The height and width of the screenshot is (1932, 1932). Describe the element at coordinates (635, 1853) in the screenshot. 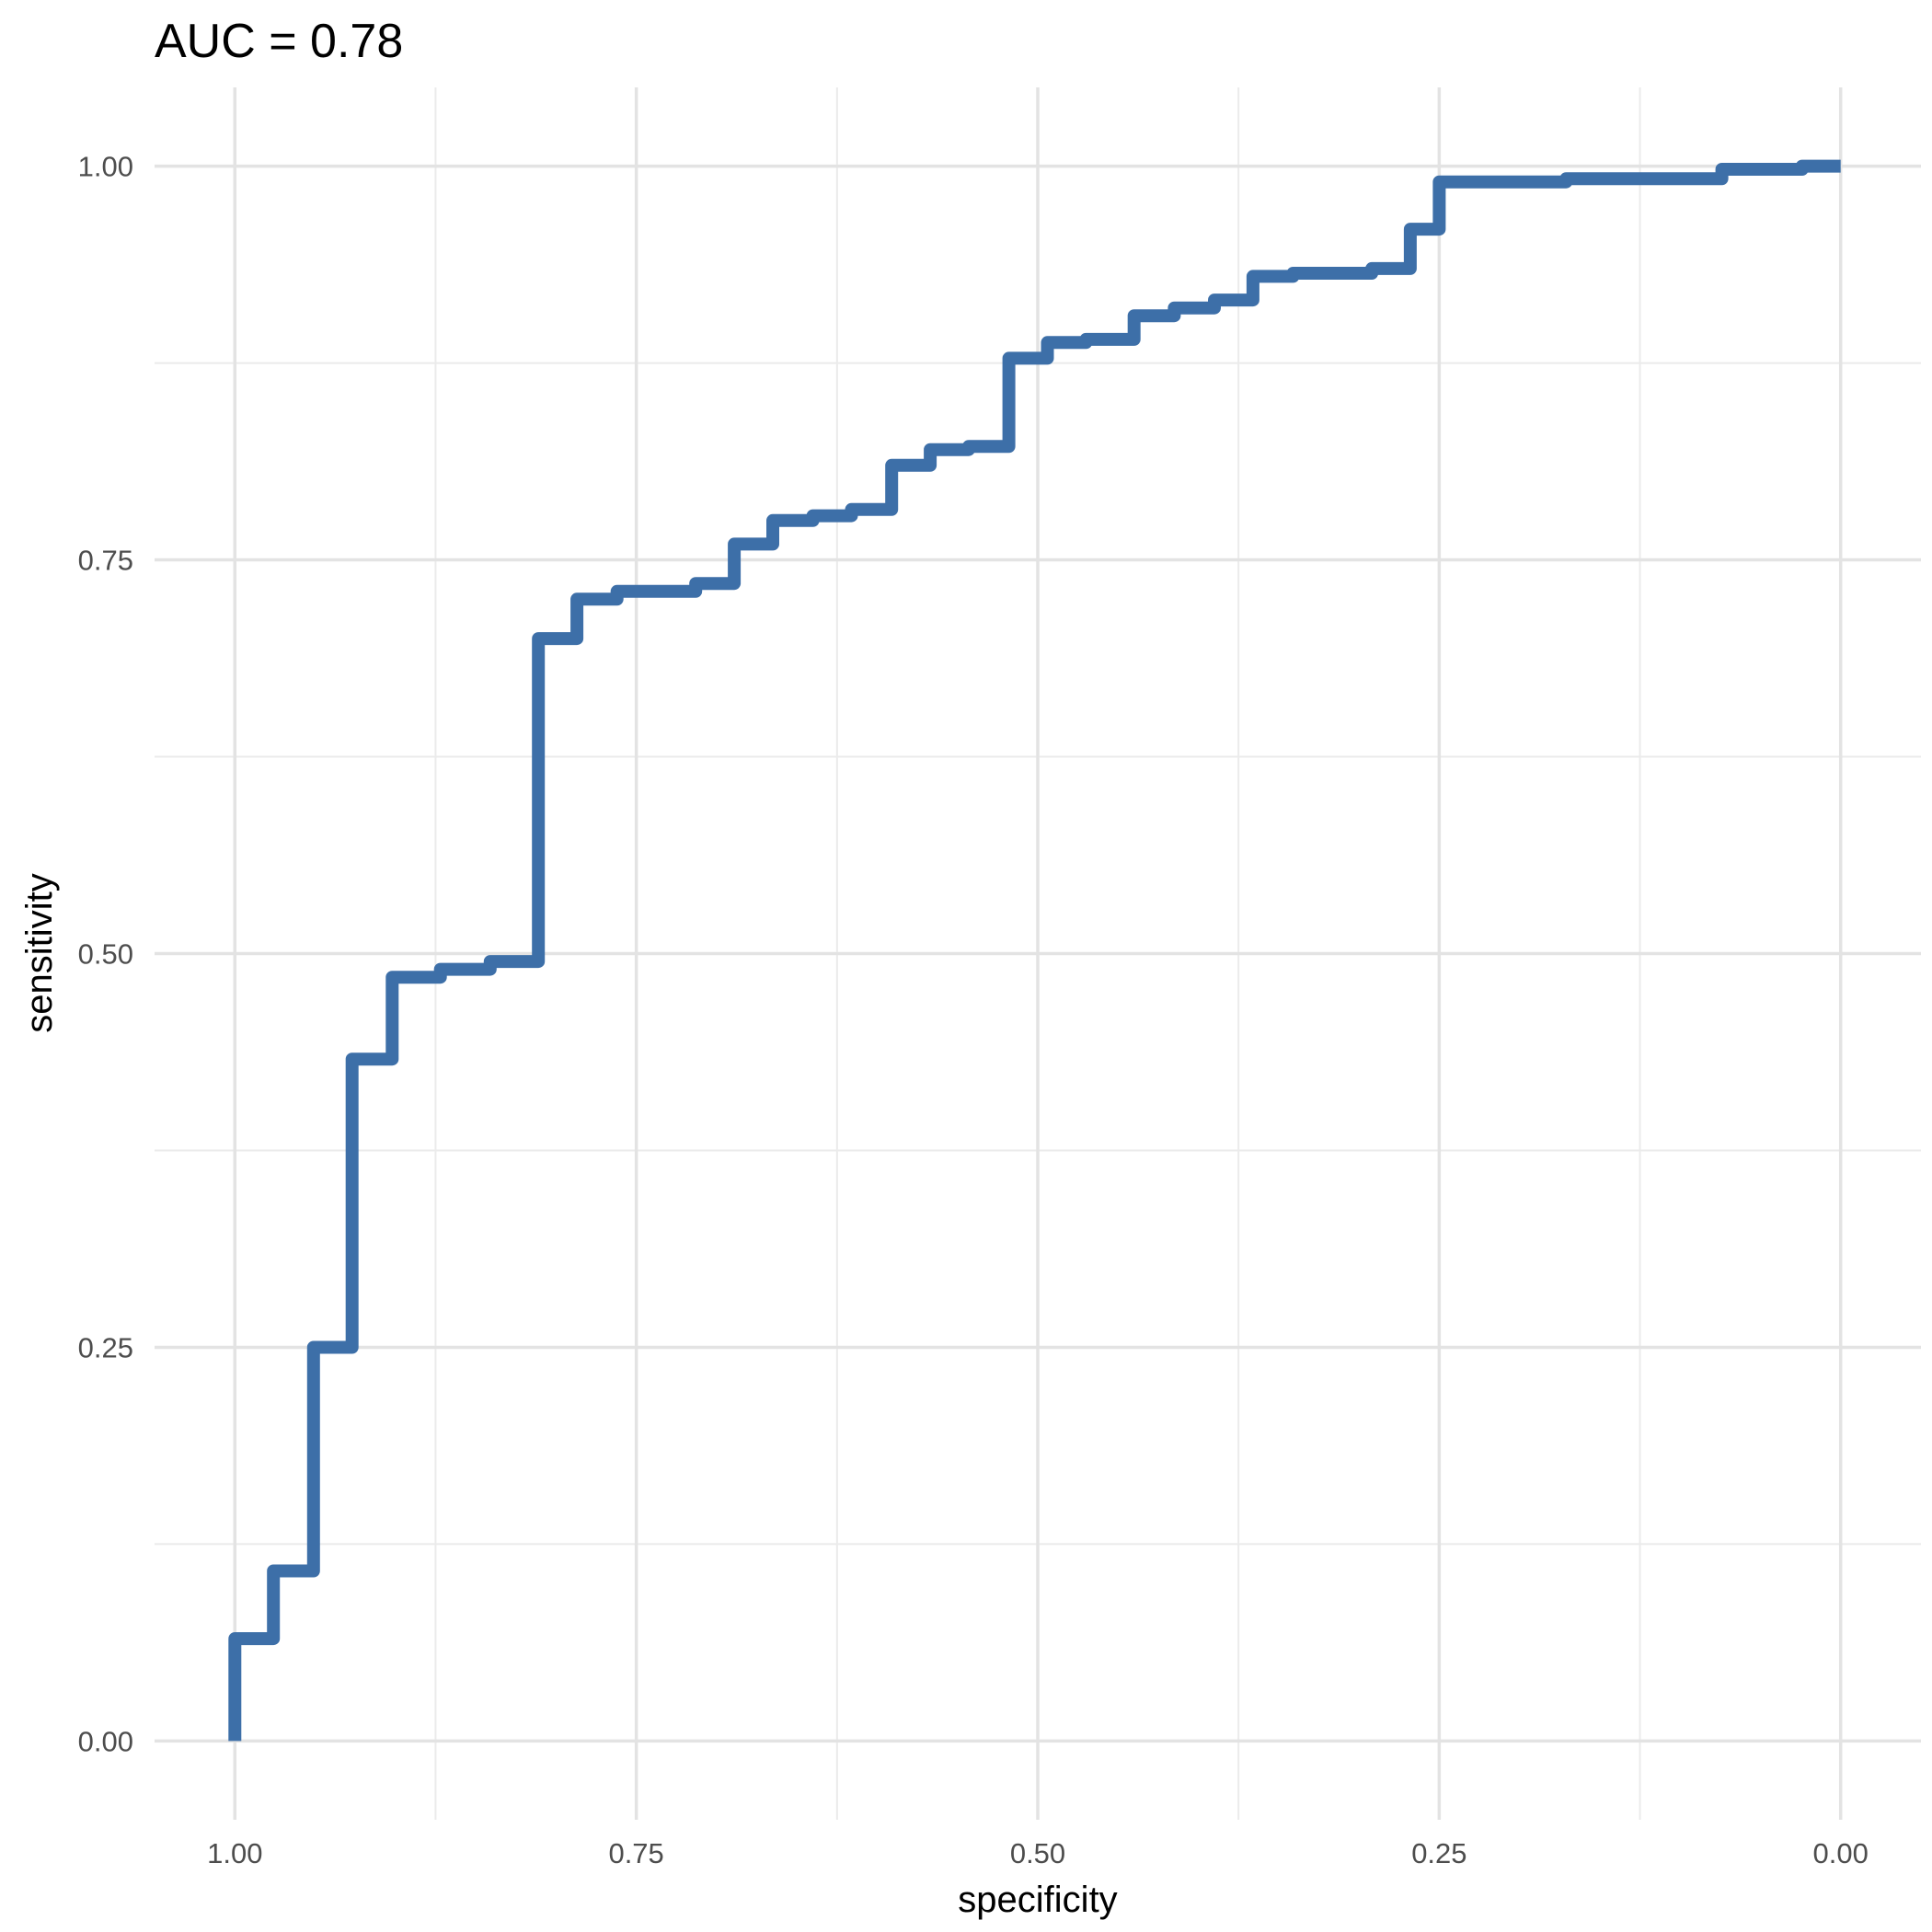

I see `x-tick-label: 0.75` at that location.